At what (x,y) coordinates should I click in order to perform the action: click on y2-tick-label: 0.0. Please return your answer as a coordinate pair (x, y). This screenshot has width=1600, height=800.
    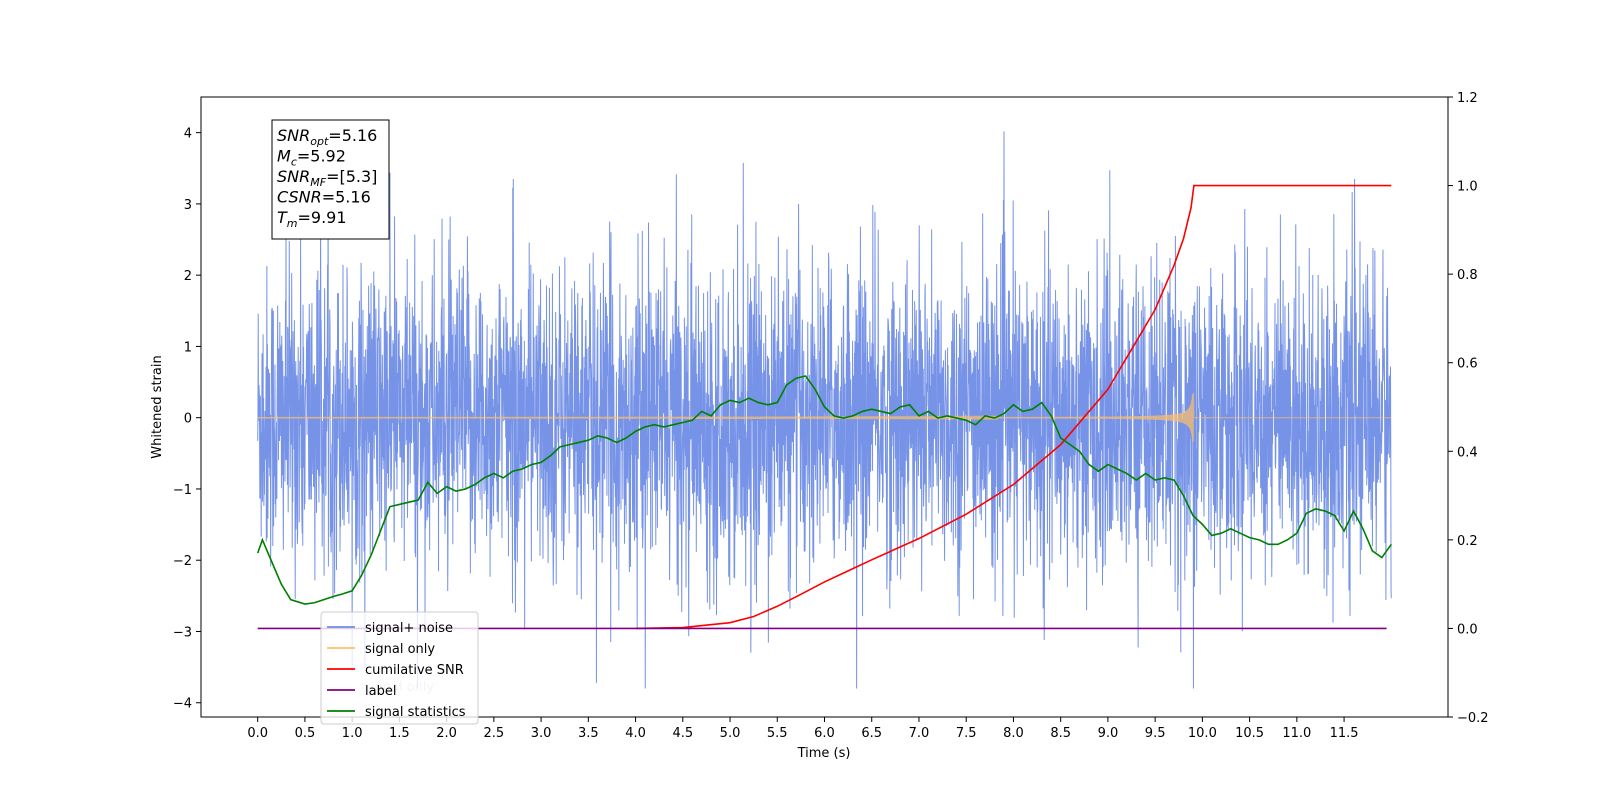
    Looking at the image, I should click on (1467, 629).